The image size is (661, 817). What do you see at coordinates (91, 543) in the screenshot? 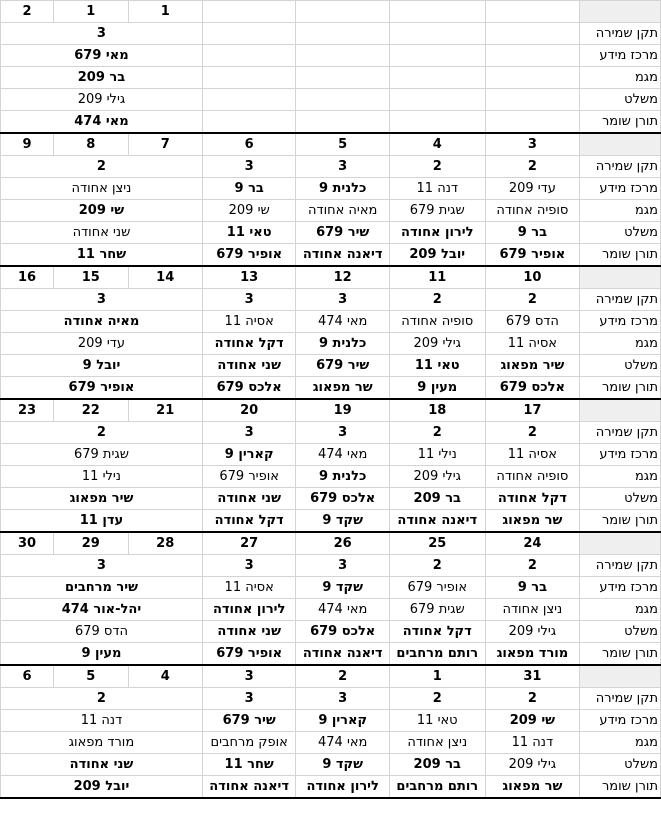
I see `day-number-cell: 29` at bounding box center [91, 543].